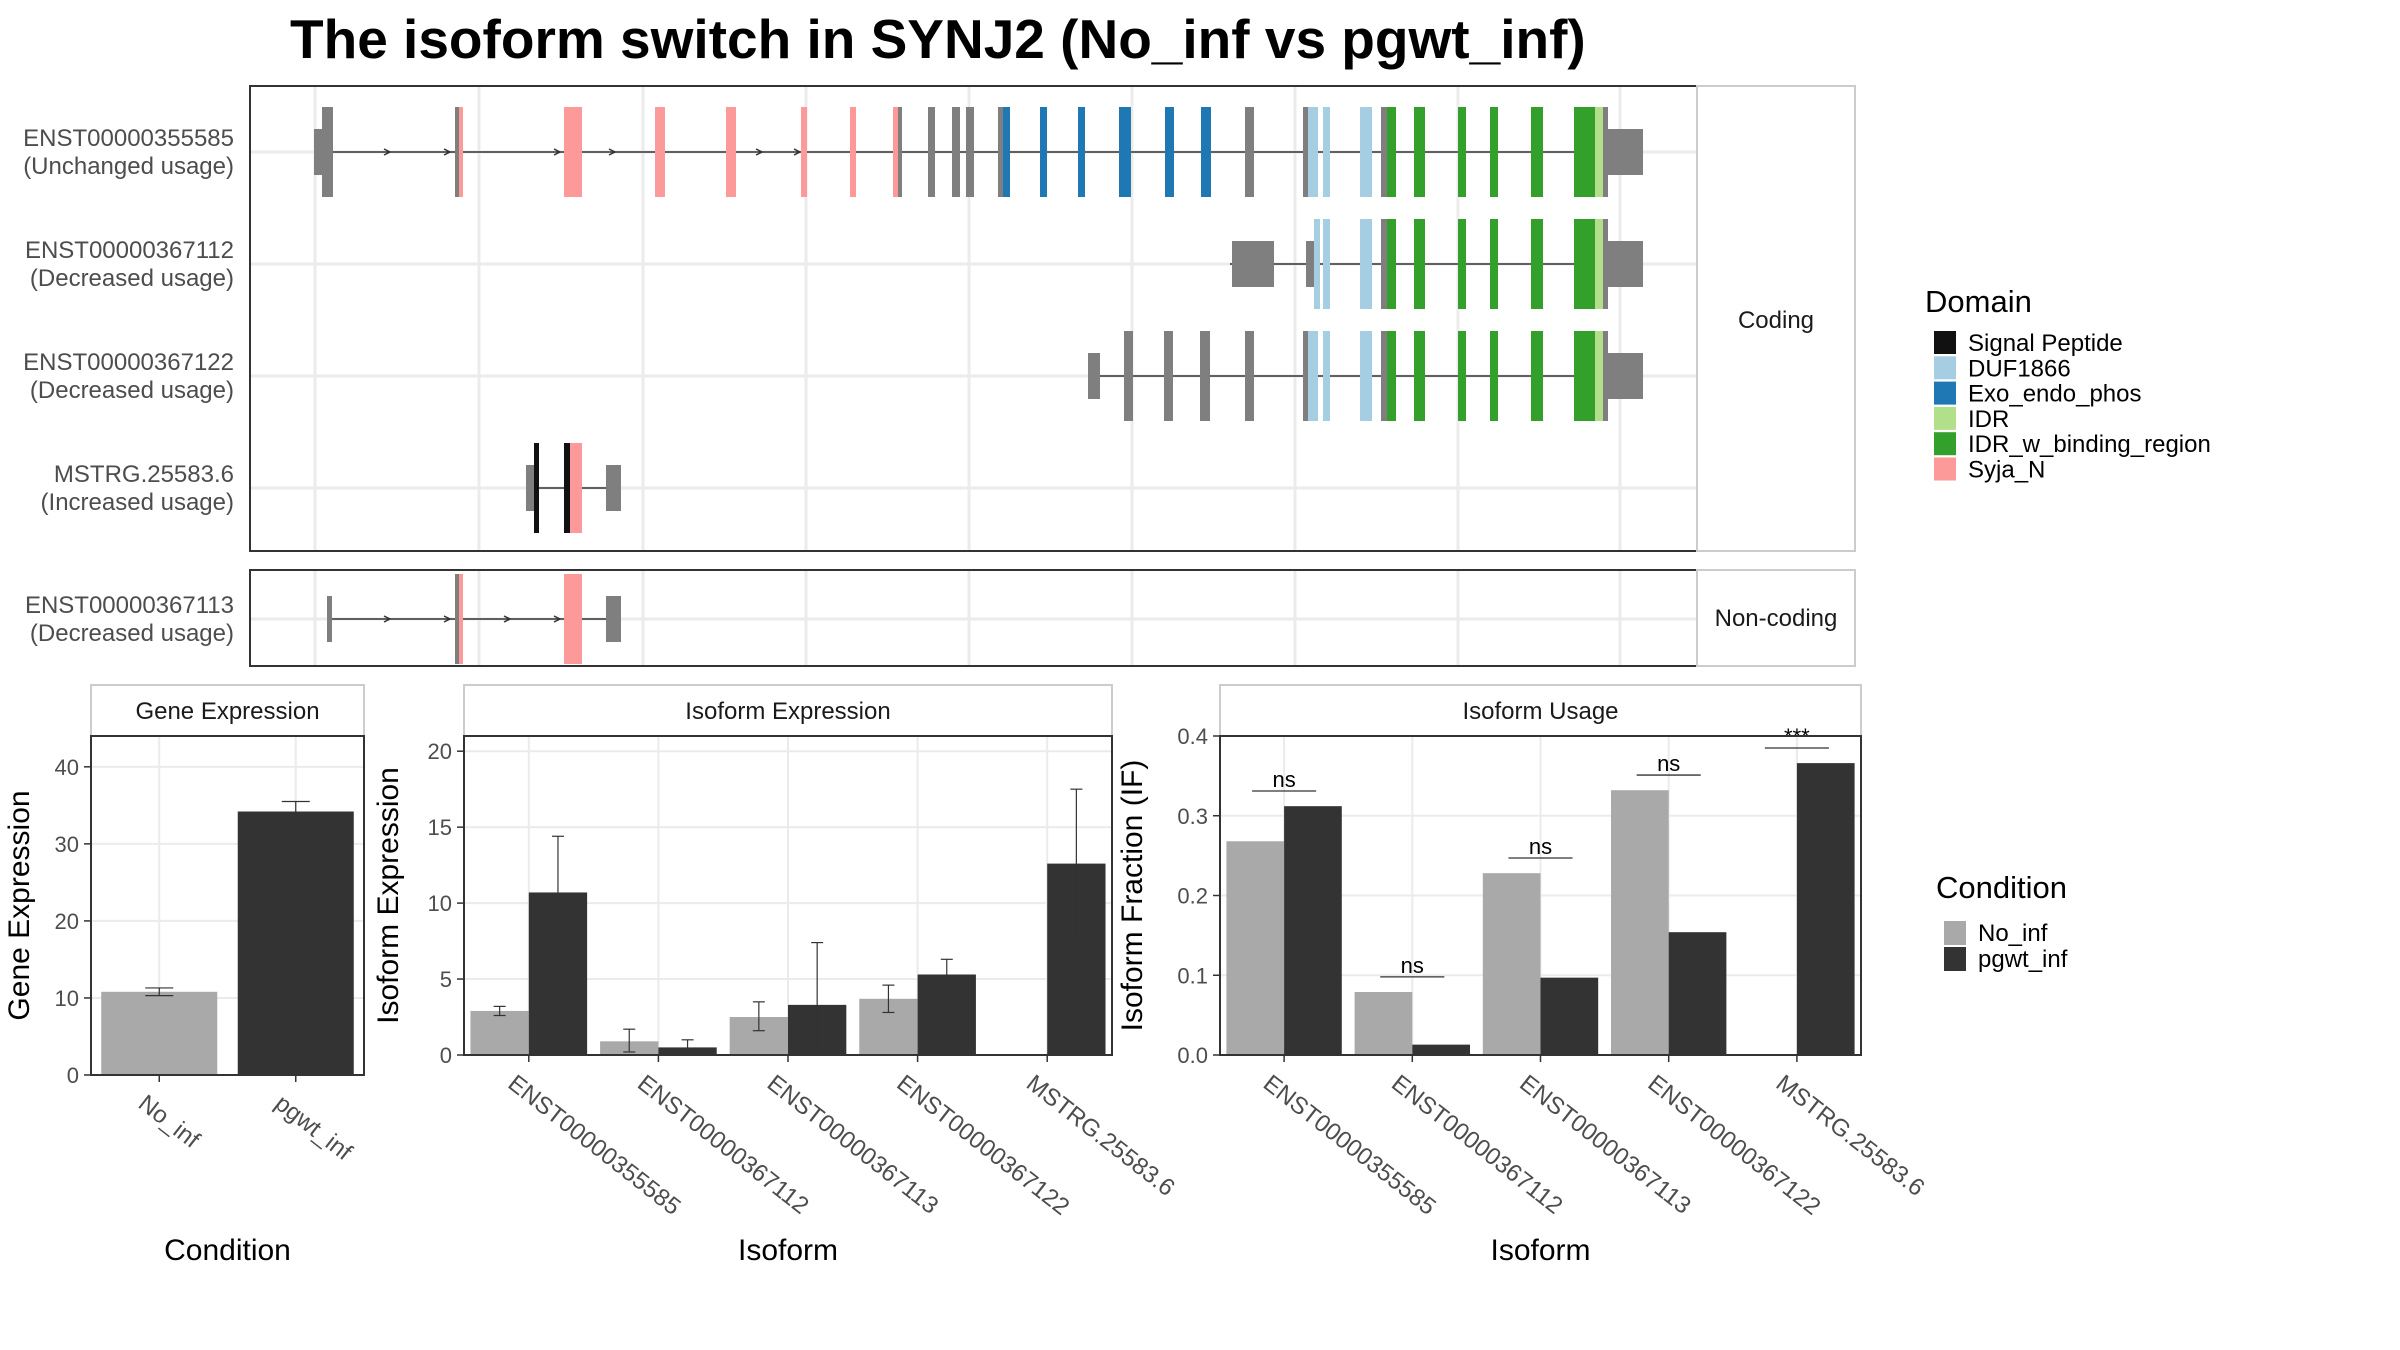 The height and width of the screenshot is (1350, 2400). What do you see at coordinates (144, 474) in the screenshot?
I see `transcript-id-label: MSTRG.25583.6` at bounding box center [144, 474].